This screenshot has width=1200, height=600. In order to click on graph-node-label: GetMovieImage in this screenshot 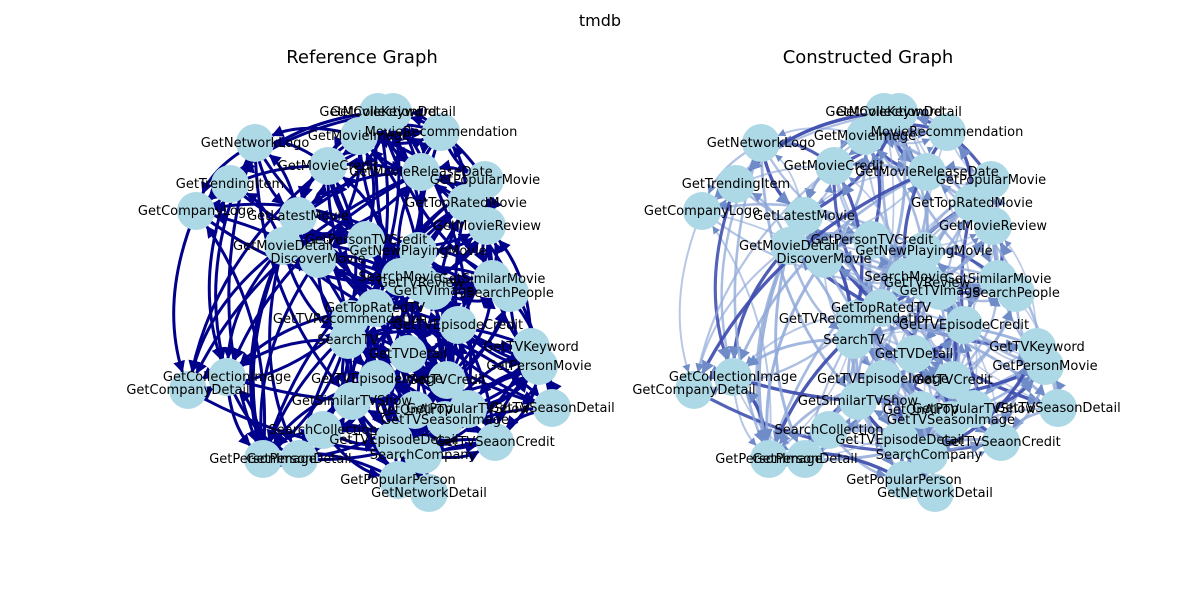, I will do `click(359, 136)`.